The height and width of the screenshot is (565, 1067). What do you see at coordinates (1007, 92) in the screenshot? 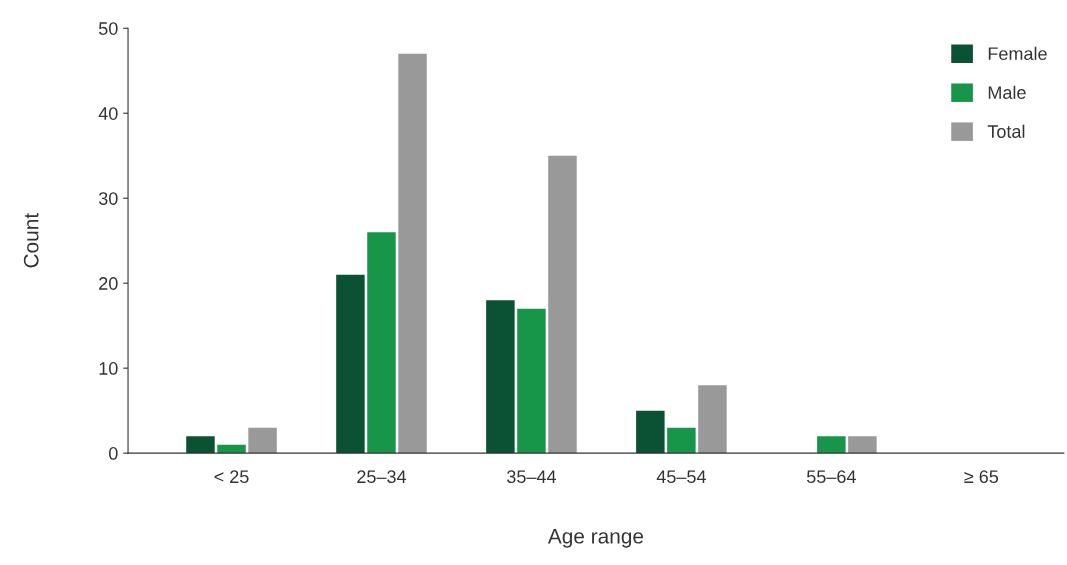
I see `legend-label: Male` at bounding box center [1007, 92].